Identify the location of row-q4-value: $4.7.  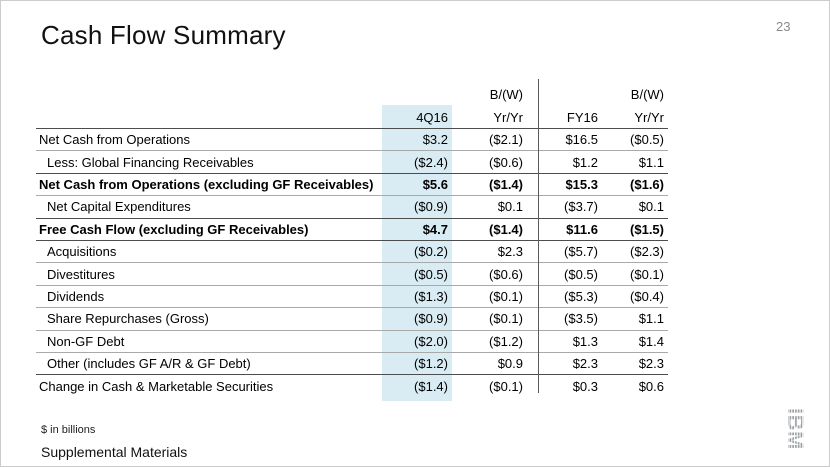
(435, 229).